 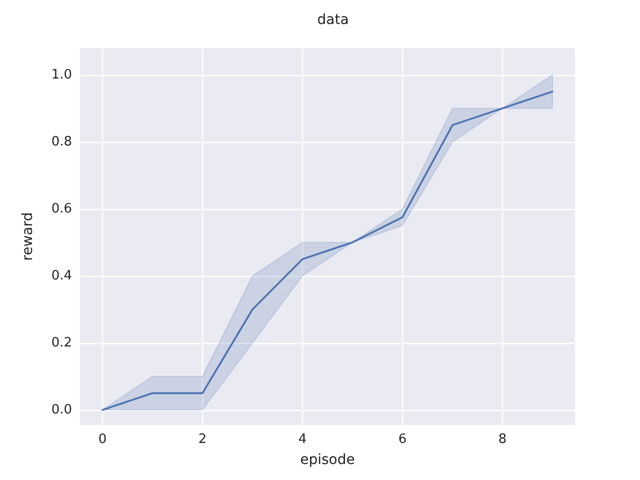 What do you see at coordinates (102, 439) in the screenshot?
I see `x-tick-label: 0` at bounding box center [102, 439].